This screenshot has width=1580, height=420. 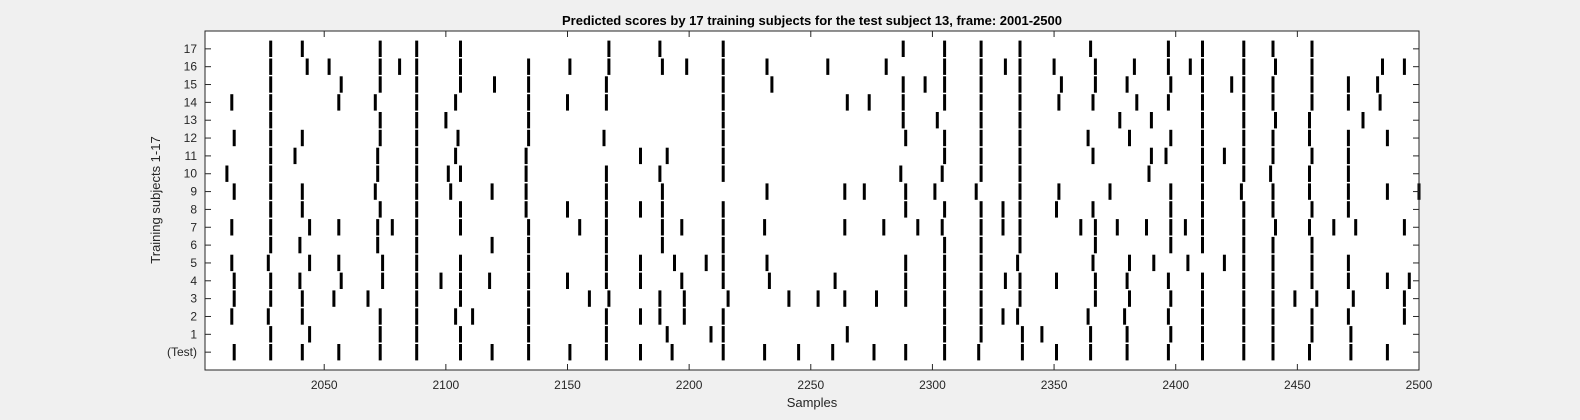 What do you see at coordinates (1175, 385) in the screenshot?
I see `x-tick-label: 2400` at bounding box center [1175, 385].